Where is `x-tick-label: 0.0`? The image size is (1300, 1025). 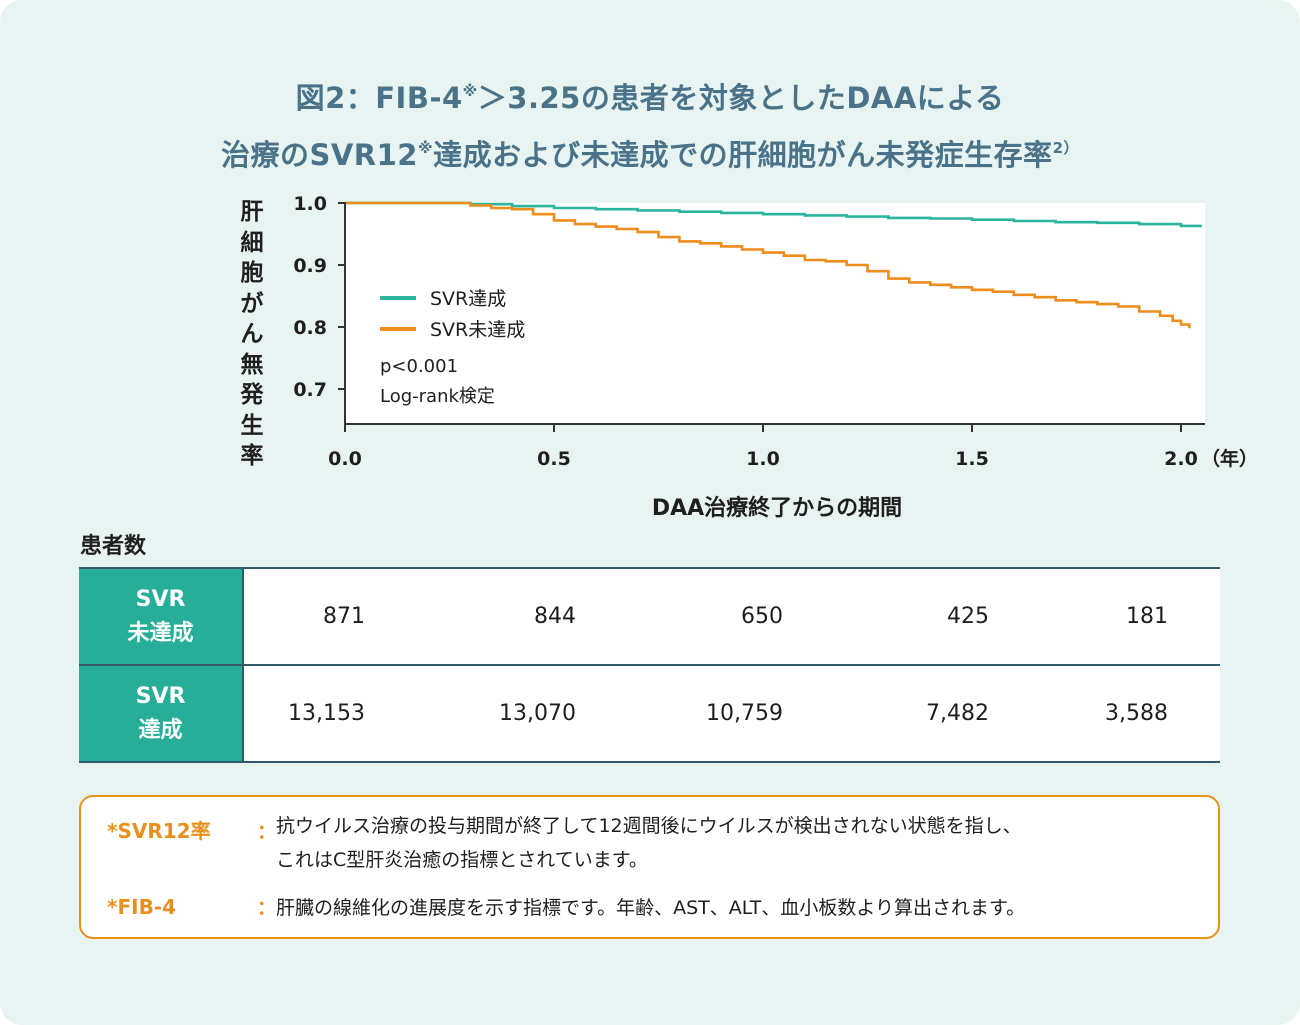 x-tick-label: 0.0 is located at coordinates (345, 459).